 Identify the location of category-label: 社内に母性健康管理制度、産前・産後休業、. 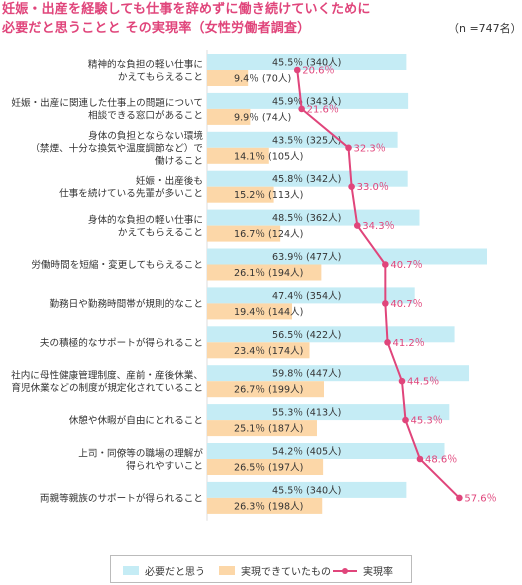
(107, 375).